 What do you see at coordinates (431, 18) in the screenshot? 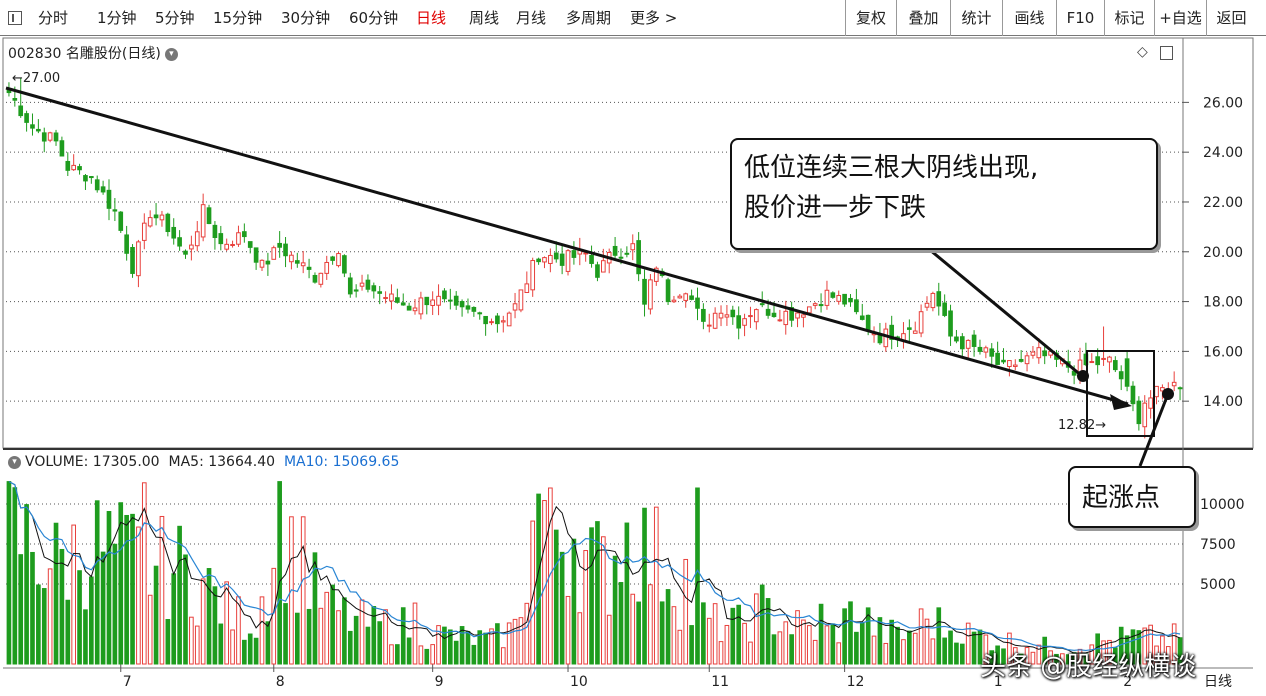
I see `period-tab-6: 日线` at bounding box center [431, 18].